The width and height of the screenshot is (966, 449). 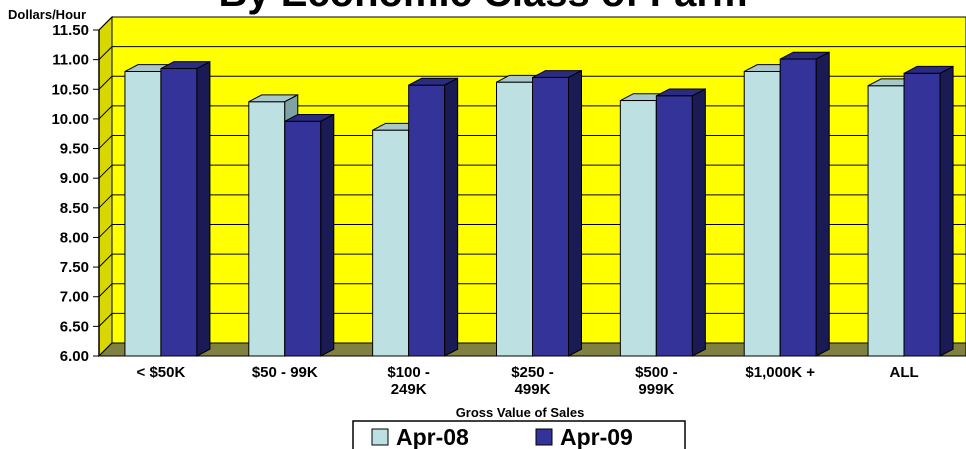 What do you see at coordinates (74, 237) in the screenshot?
I see `y-tick-label: 8.00` at bounding box center [74, 237].